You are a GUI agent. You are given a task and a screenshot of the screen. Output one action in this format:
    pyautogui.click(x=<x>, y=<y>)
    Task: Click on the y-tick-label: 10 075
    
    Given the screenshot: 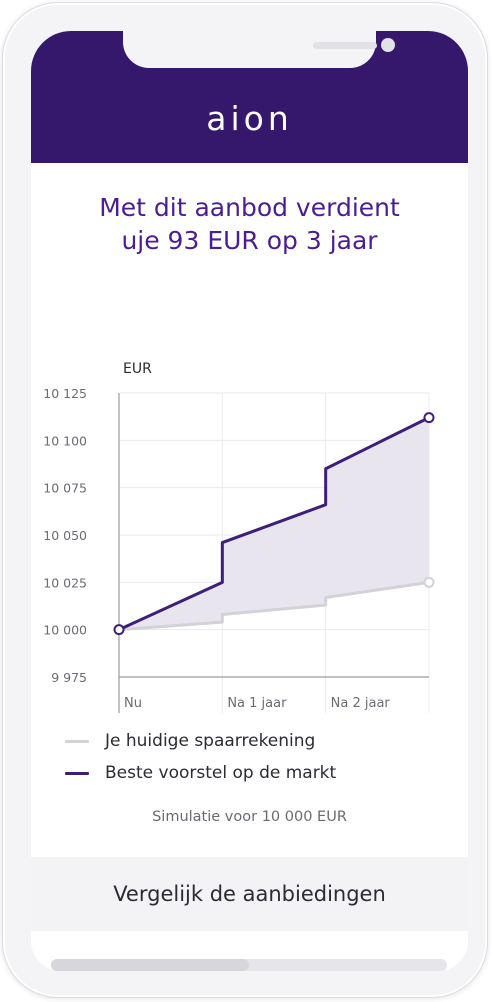 What is the action you would take?
    pyautogui.click(x=65, y=488)
    